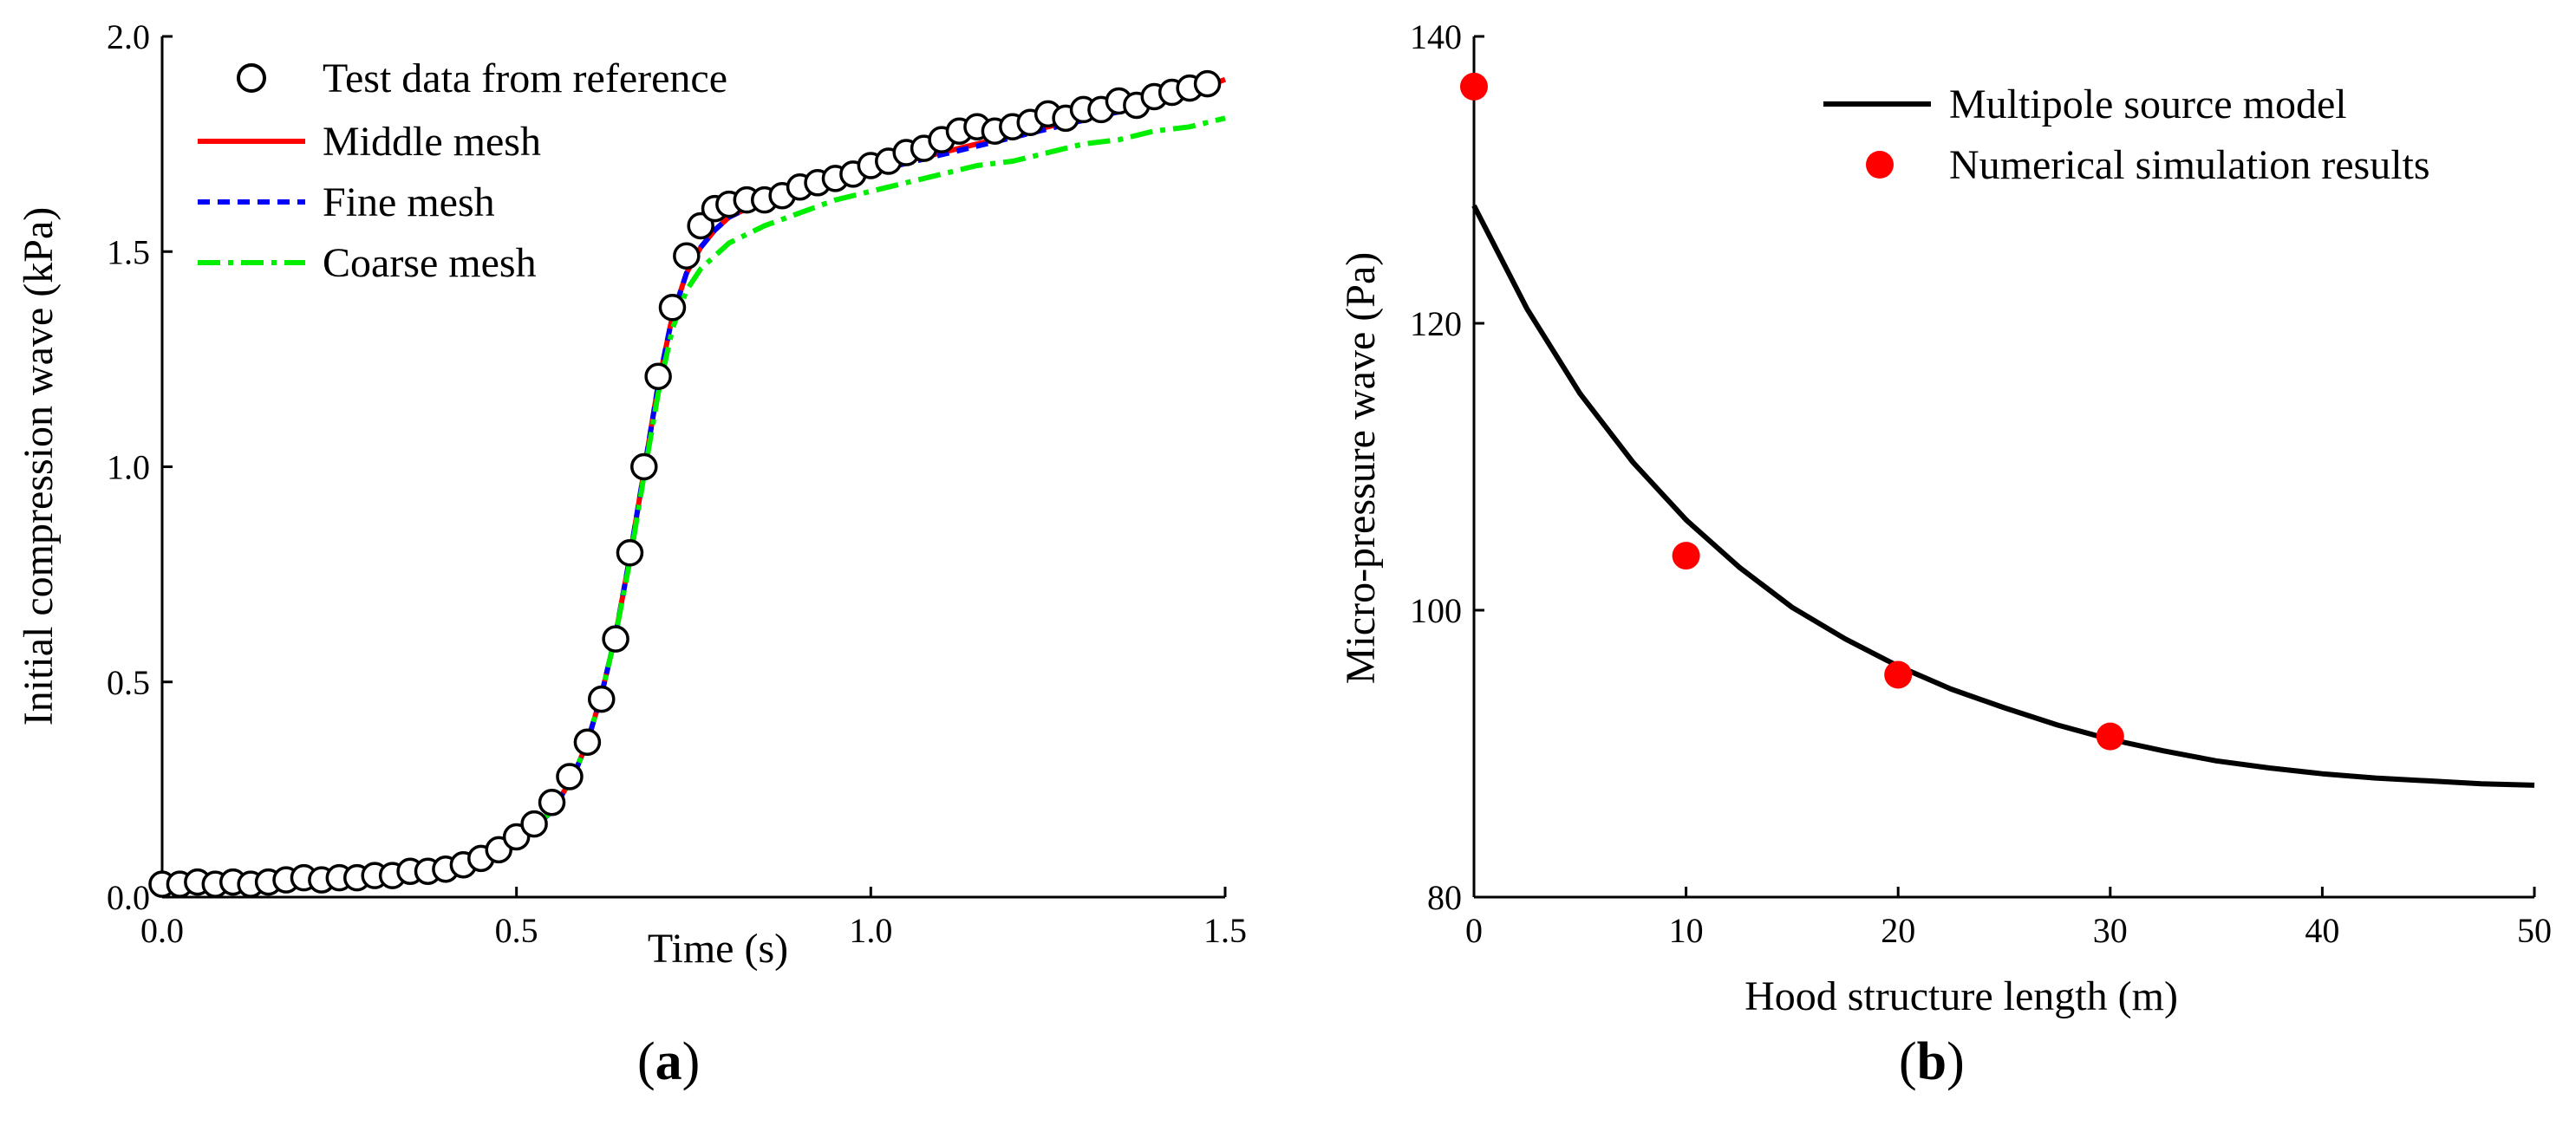 The height and width of the screenshot is (1132, 2576). I want to click on panel-a-y-axis-label: Initial compression wave (kPa), so click(39, 466).